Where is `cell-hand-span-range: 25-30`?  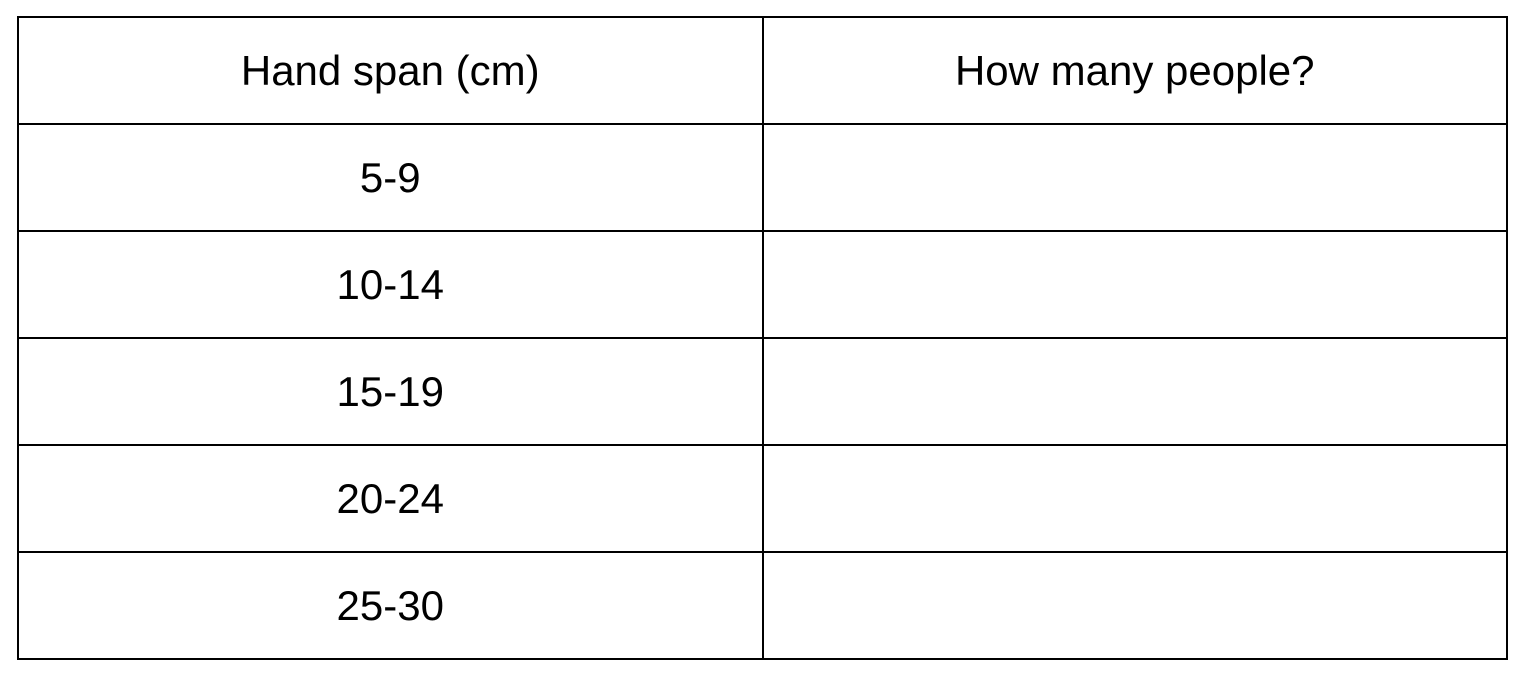
cell-hand-span-range: 25-30 is located at coordinates (390, 605).